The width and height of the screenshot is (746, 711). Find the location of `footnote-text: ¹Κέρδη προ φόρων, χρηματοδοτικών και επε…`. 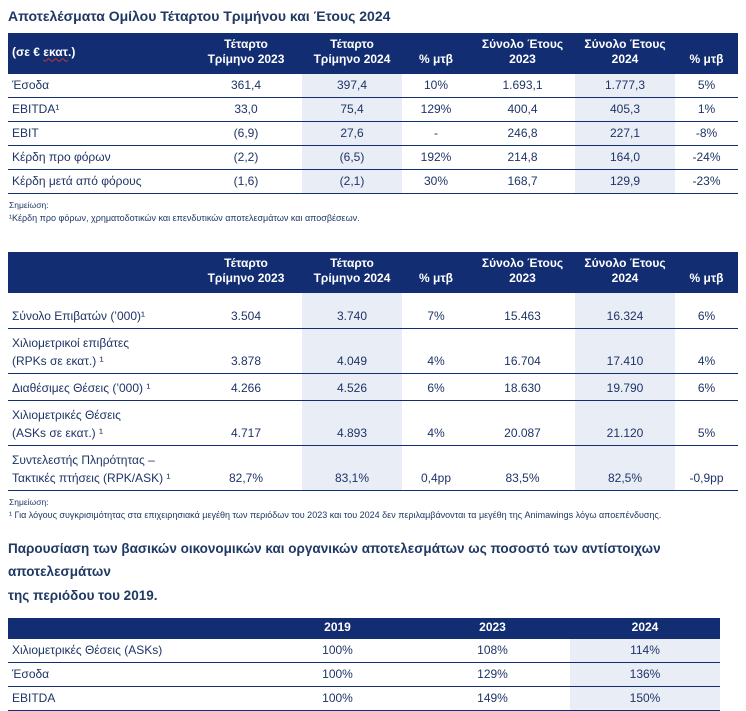

footnote-text: ¹Κέρδη προ φόρων, χρηματοδοτικών και επε… is located at coordinates (184, 218).